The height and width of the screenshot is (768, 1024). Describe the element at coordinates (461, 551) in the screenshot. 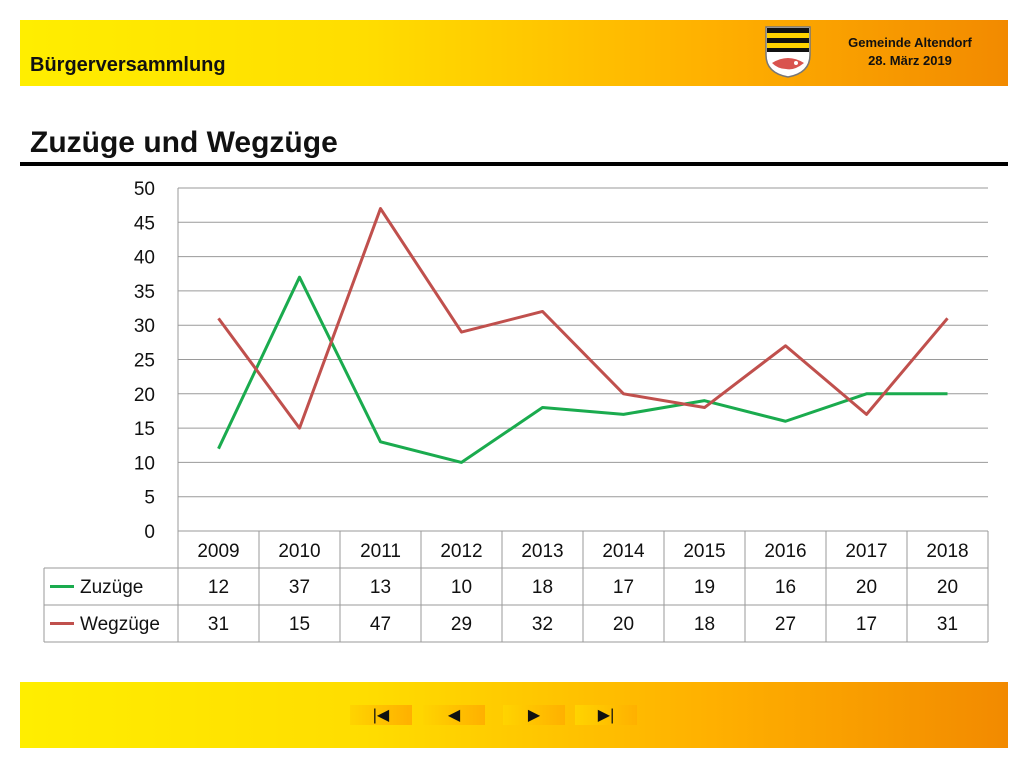

I see `x-tick-label: 2012` at that location.